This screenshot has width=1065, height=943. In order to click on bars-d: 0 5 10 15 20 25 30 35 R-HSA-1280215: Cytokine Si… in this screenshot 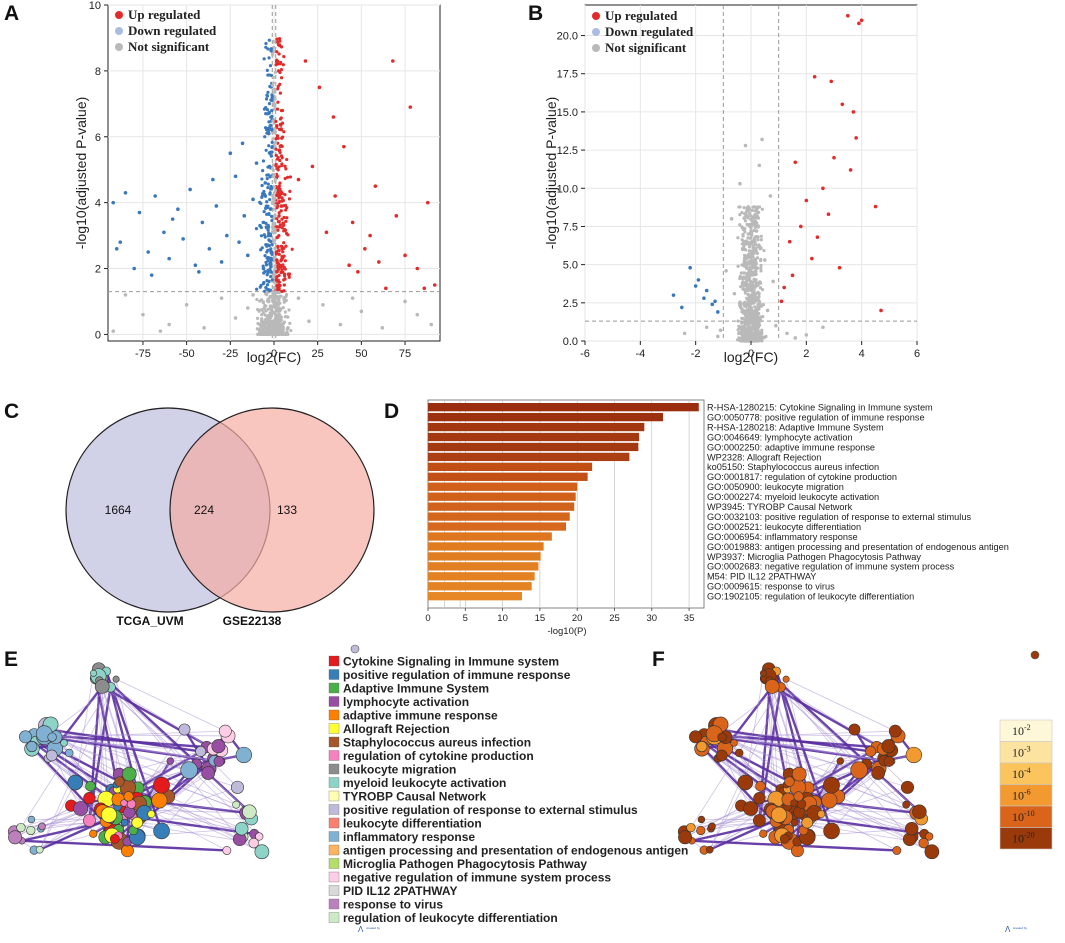, I will do `click(717, 511)`.